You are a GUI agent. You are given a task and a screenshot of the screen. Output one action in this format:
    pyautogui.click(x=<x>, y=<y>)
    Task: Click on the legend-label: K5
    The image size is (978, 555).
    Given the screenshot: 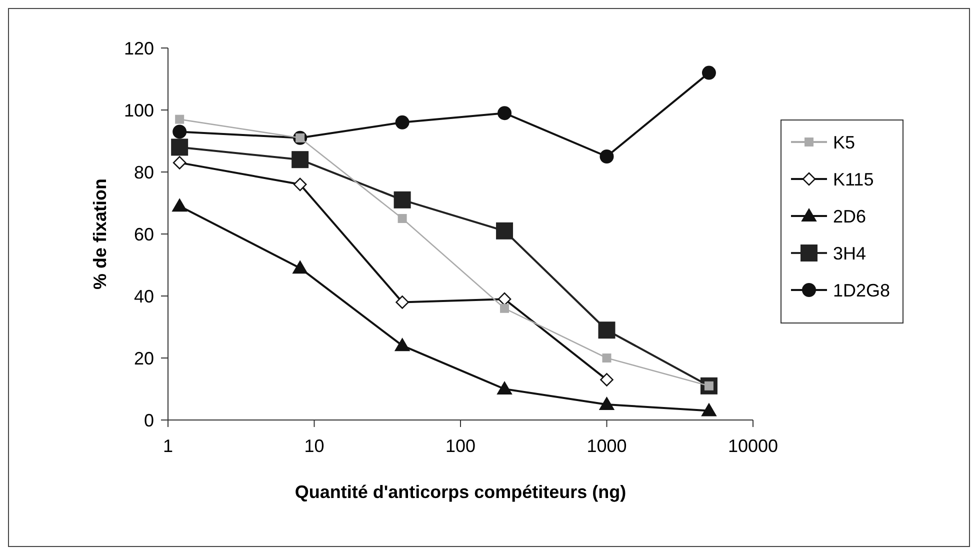 What is the action you would take?
    pyautogui.click(x=844, y=142)
    